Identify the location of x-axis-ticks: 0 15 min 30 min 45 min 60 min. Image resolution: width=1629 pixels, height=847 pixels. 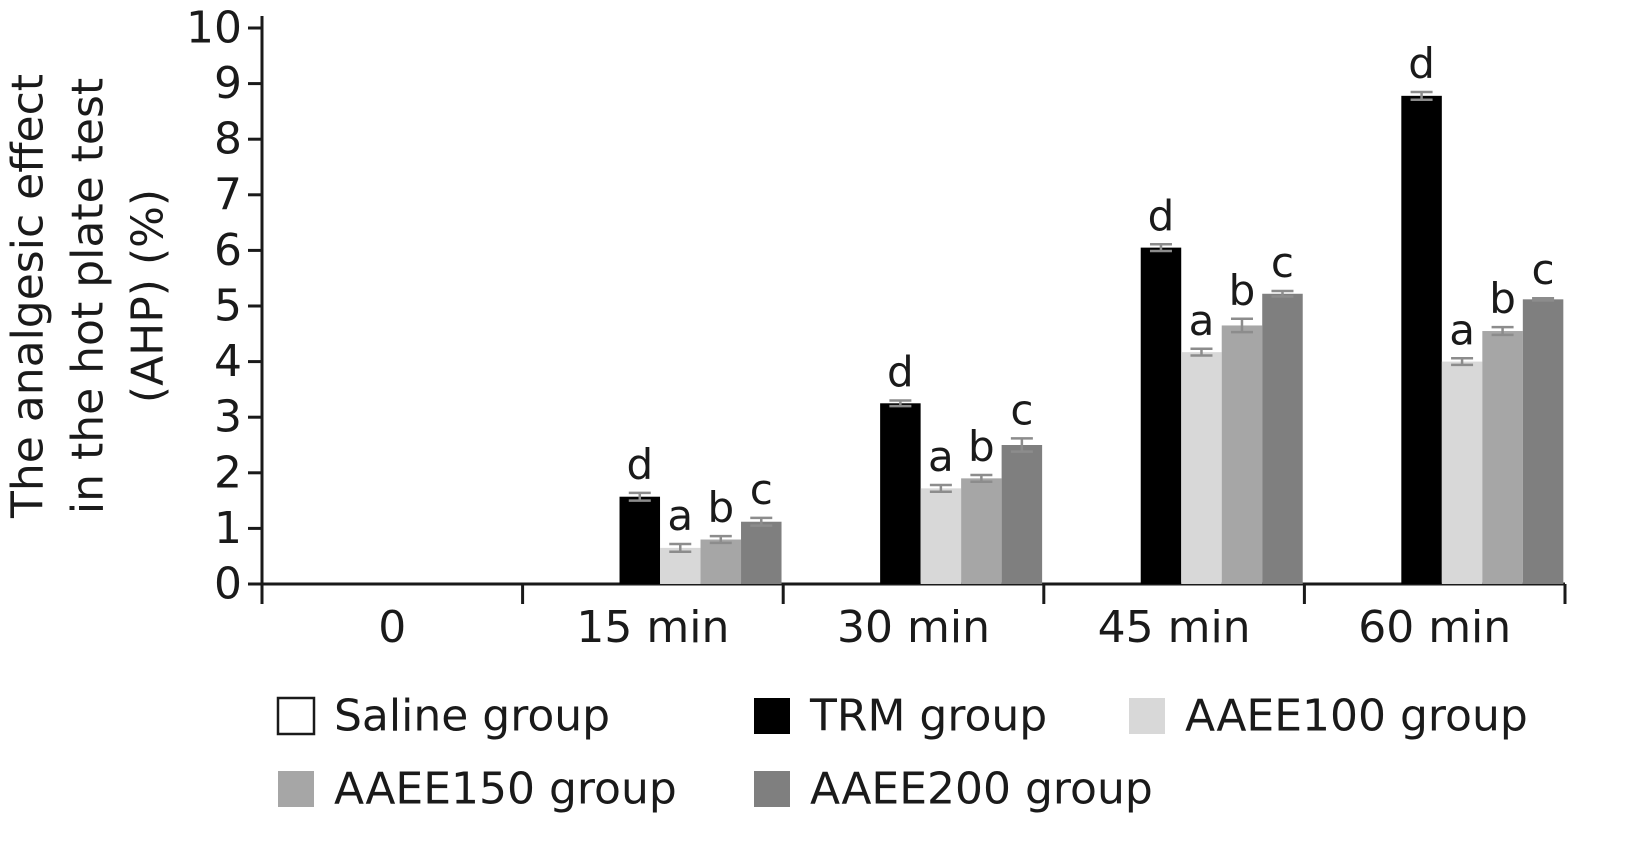
(913, 618).